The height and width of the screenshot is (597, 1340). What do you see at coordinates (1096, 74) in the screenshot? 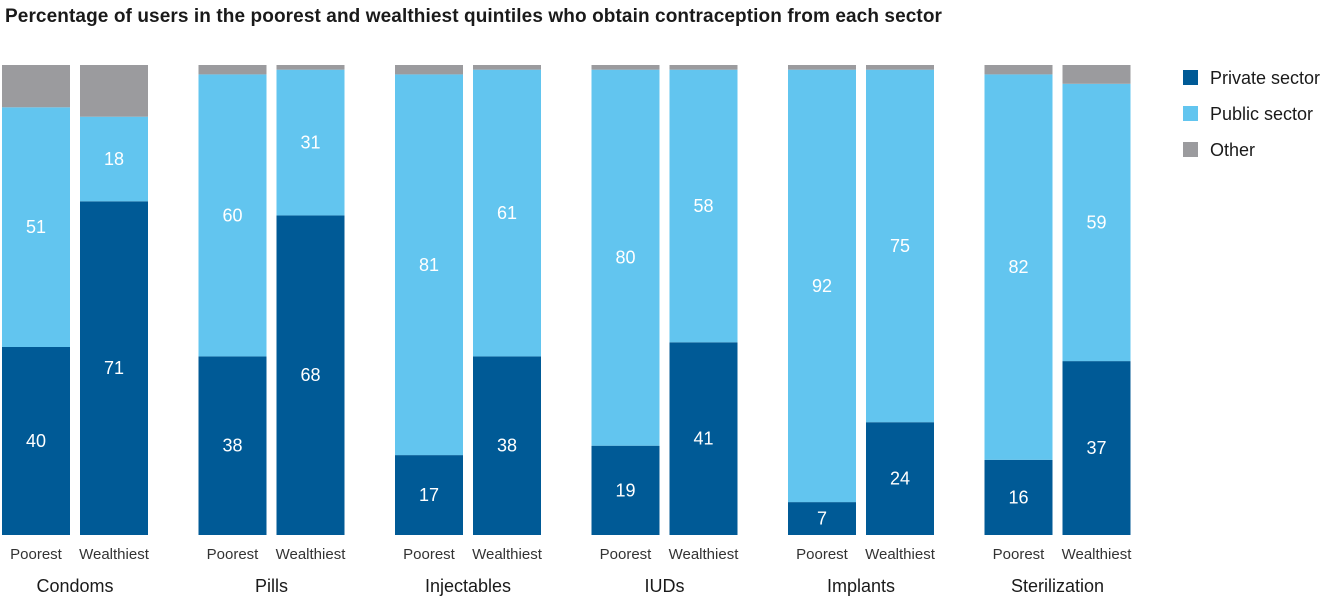
I see `bar-sterilization-wealthiest-other` at bounding box center [1096, 74].